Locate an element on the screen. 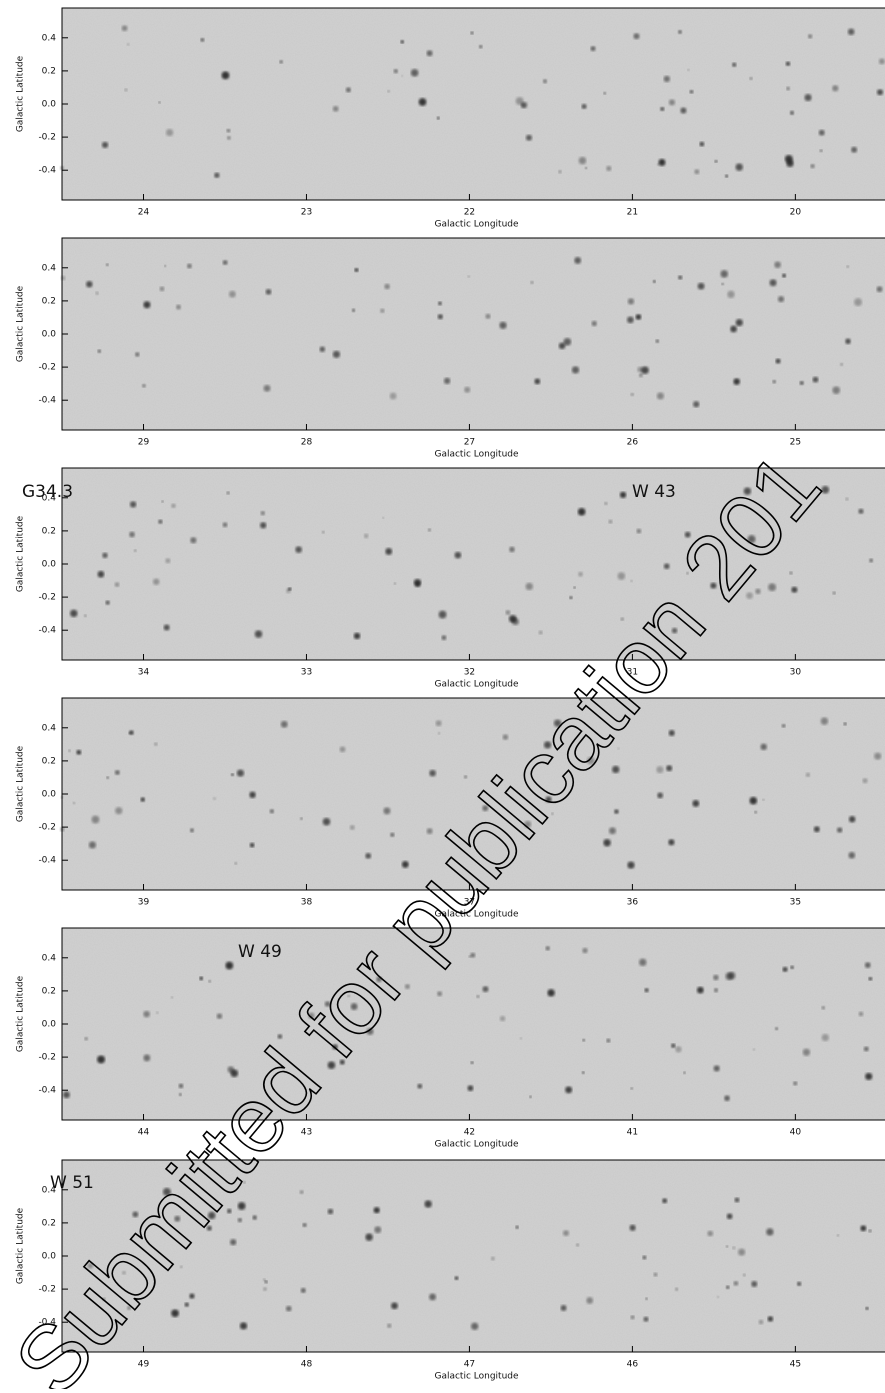  x-tick-label: 28 is located at coordinates (307, 443).